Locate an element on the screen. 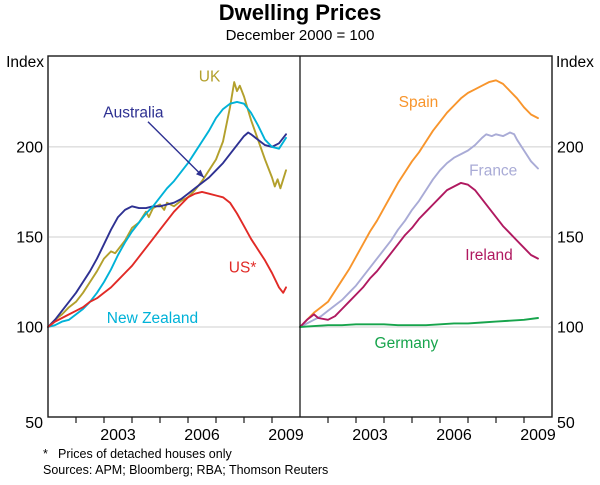 The image size is (600, 485). australia-arrowhead is located at coordinates (200, 173).